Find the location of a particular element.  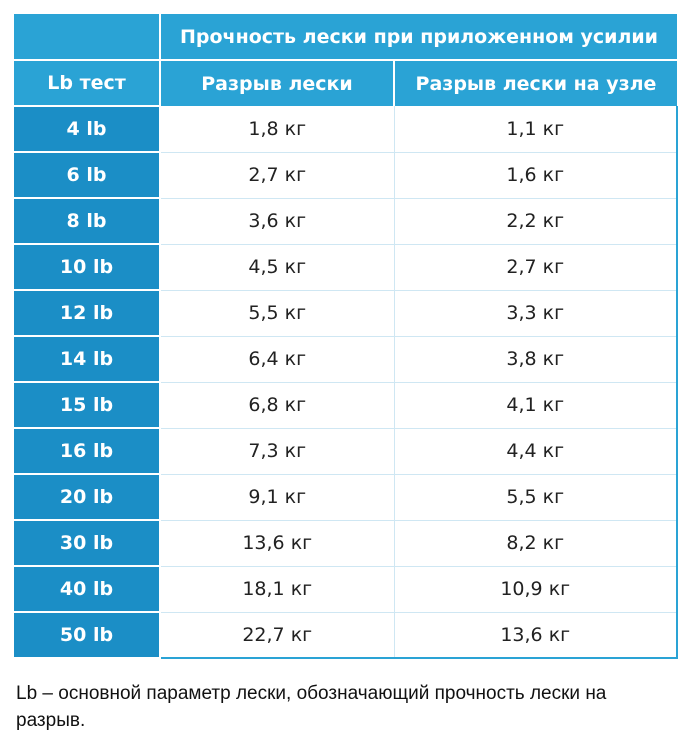

row-lb: 30 lb is located at coordinates (87, 543).